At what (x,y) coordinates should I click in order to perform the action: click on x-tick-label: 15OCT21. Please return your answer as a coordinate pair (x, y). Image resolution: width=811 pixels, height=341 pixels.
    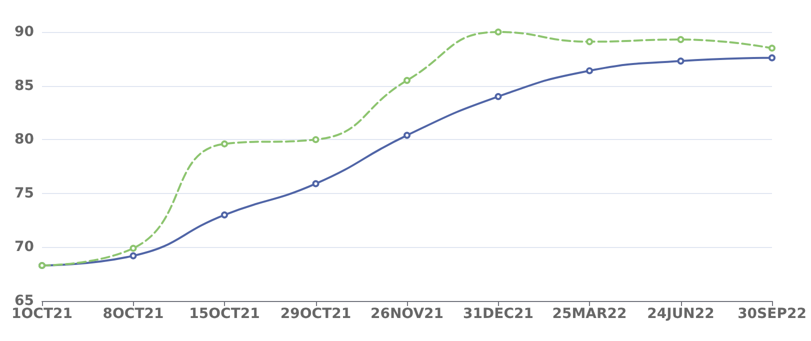
    Looking at the image, I should click on (224, 314).